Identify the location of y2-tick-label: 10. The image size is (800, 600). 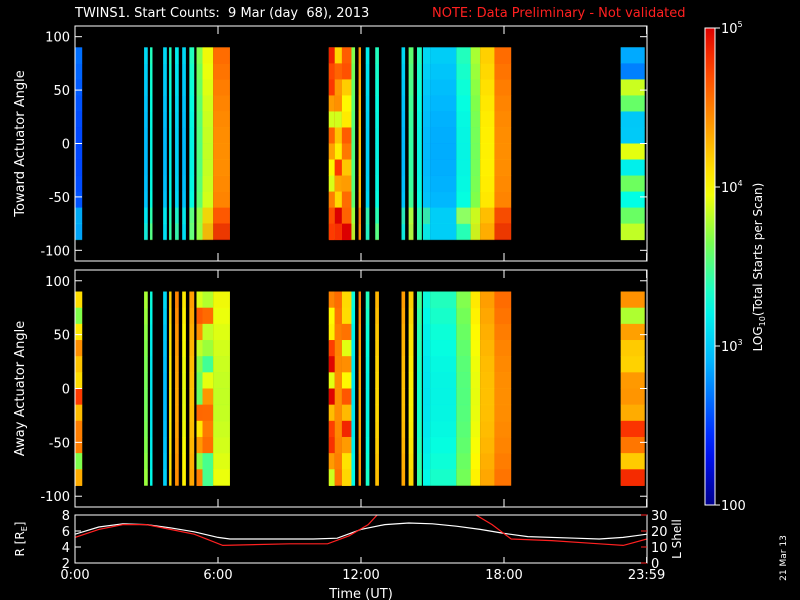
(659, 548).